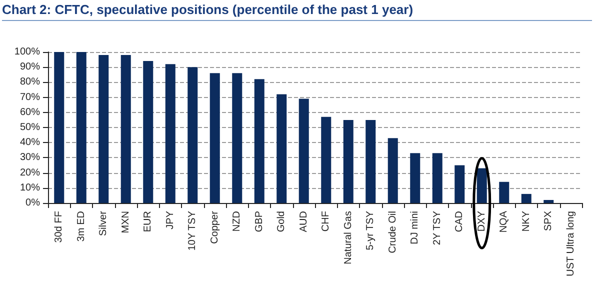  What do you see at coordinates (326, 221) in the screenshot?
I see `x-tick-label: CHF` at bounding box center [326, 221].